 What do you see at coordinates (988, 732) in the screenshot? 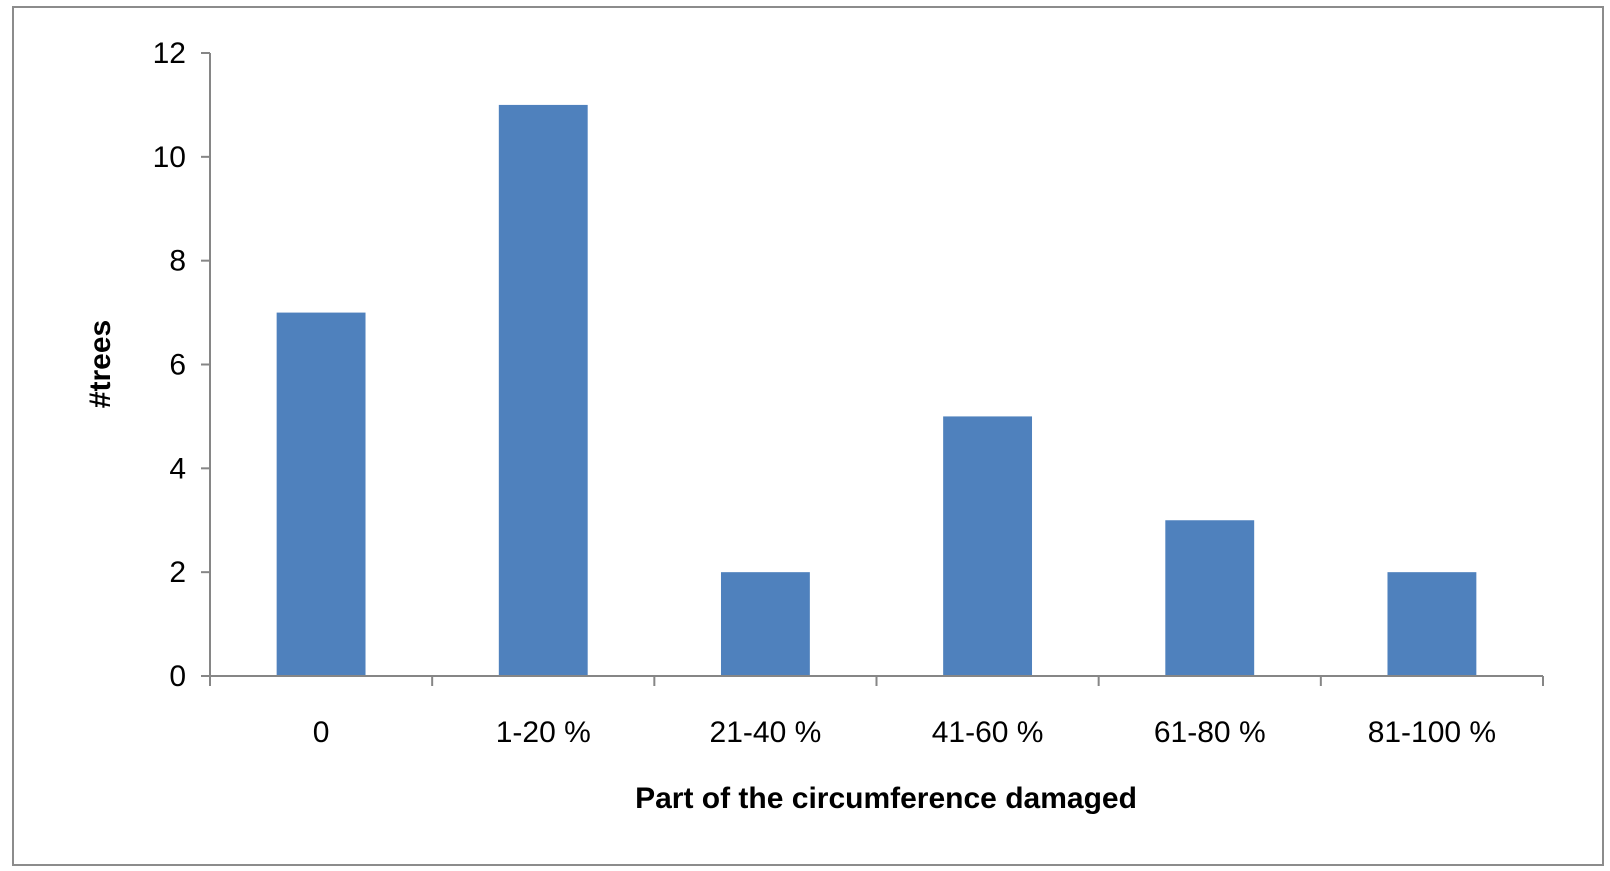
I see `x-tick-label-3: 41-60 %` at bounding box center [988, 732].